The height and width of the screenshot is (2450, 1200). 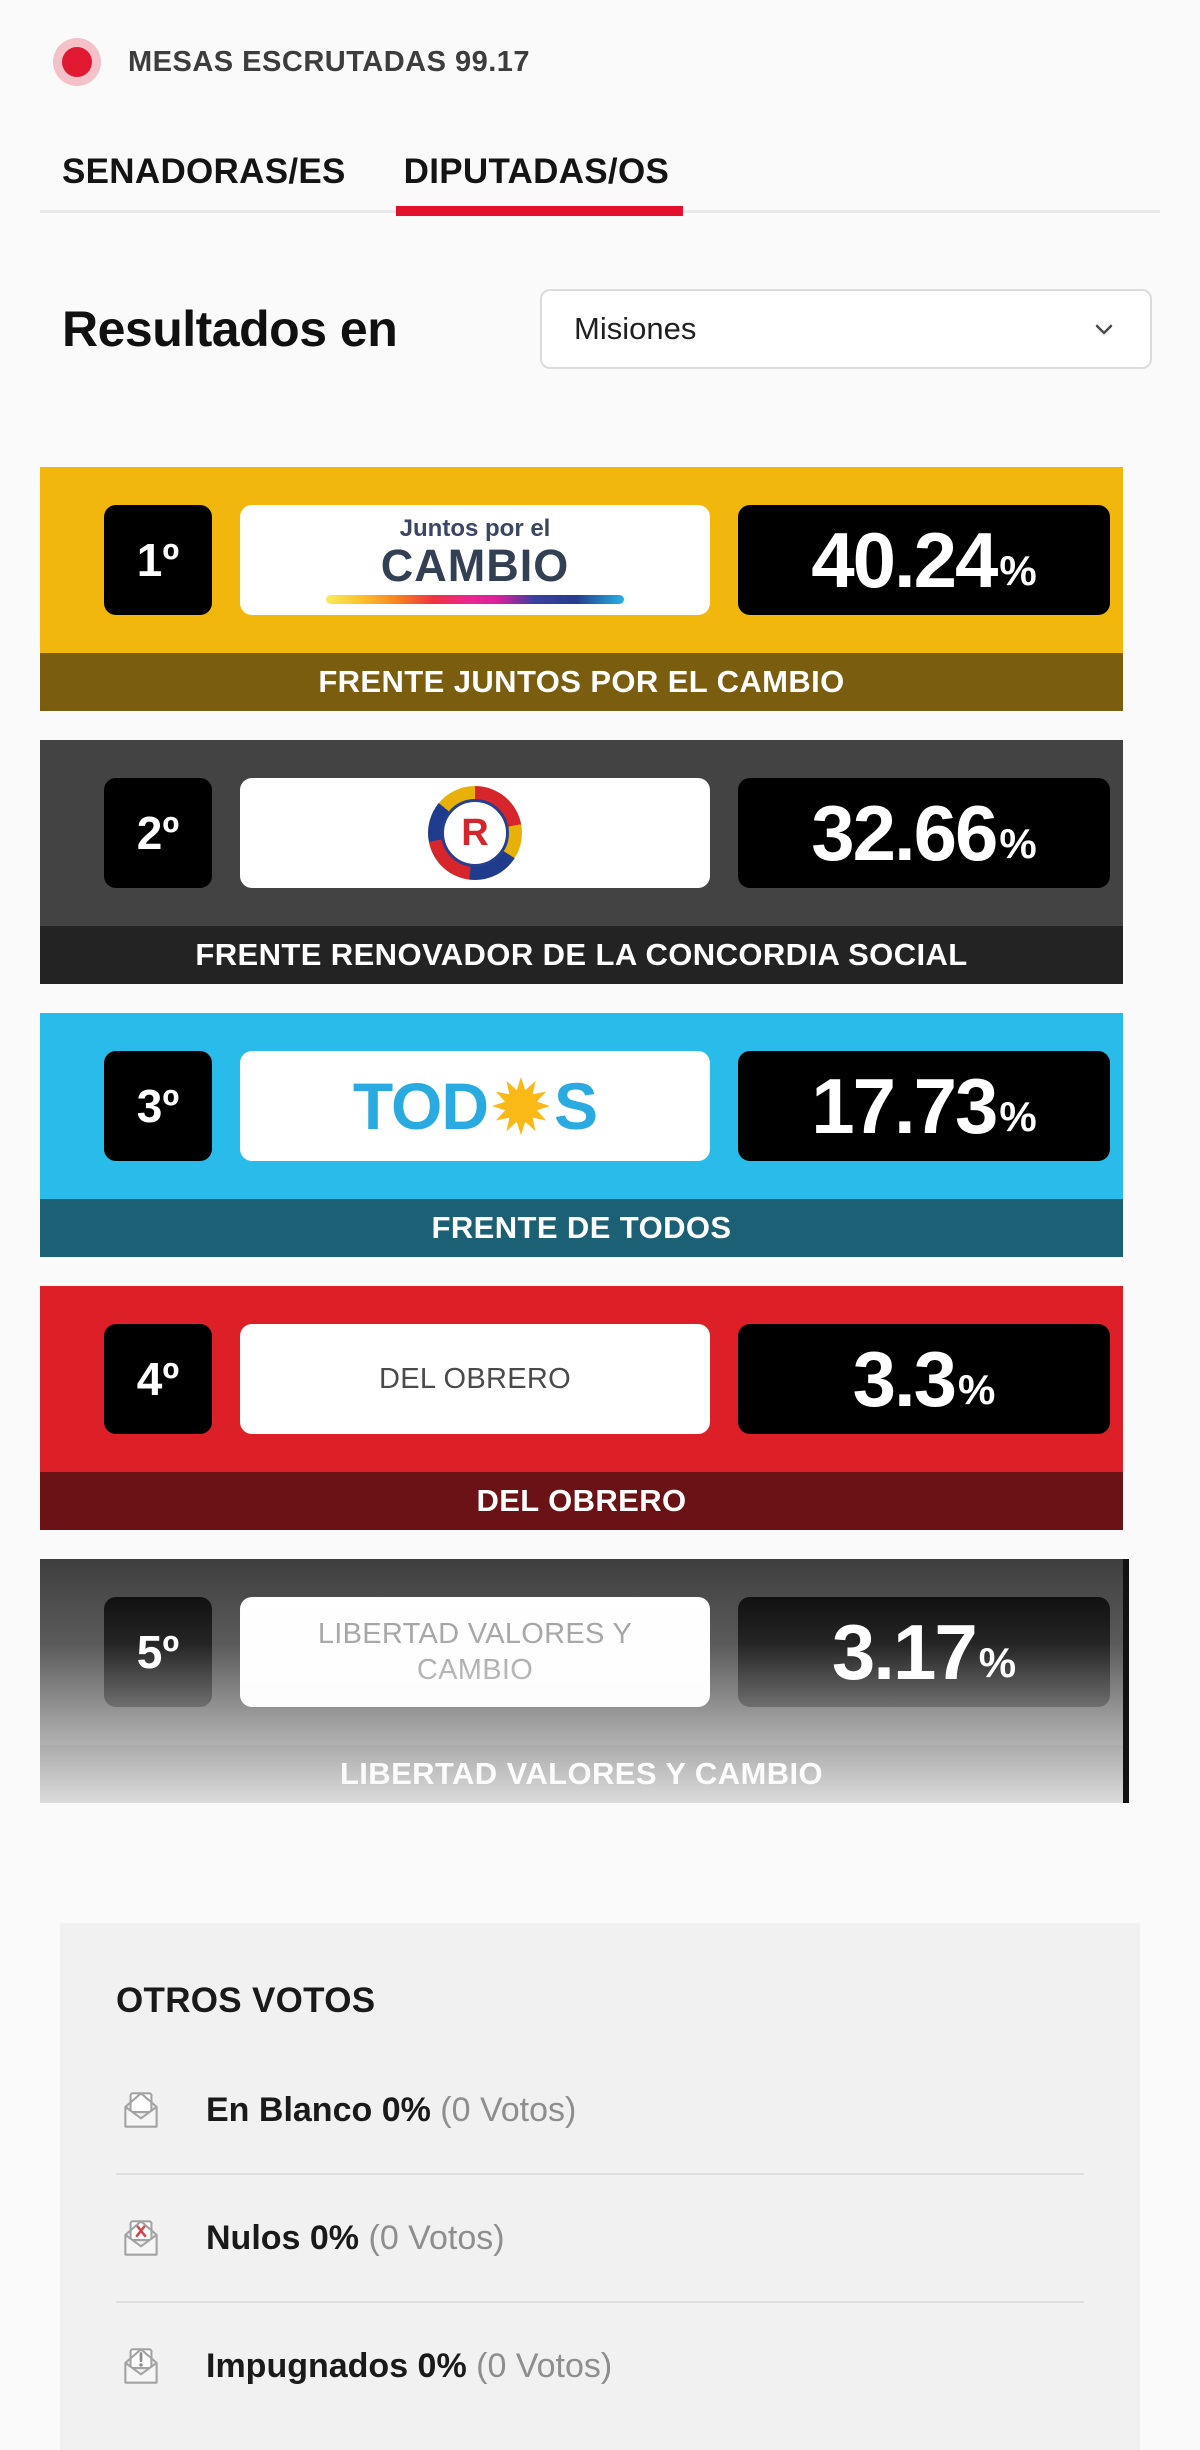 I want to click on position-badge: 2º, so click(x=158, y=833).